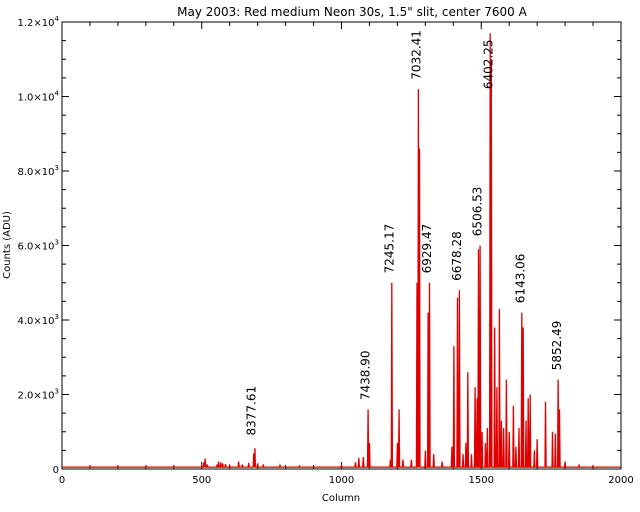  I want to click on y-tick-mantissa: 2.0×10, so click(36, 396).